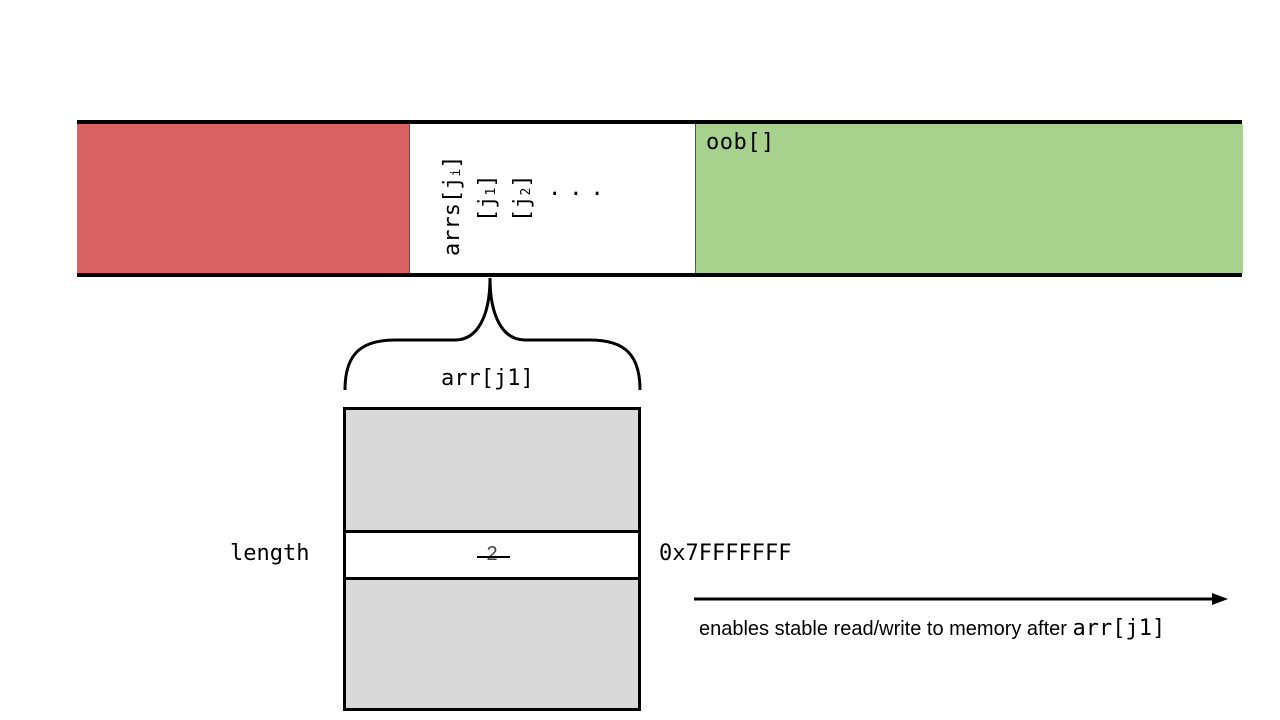  What do you see at coordinates (243, 198) in the screenshot?
I see `memory-segment-before` at bounding box center [243, 198].